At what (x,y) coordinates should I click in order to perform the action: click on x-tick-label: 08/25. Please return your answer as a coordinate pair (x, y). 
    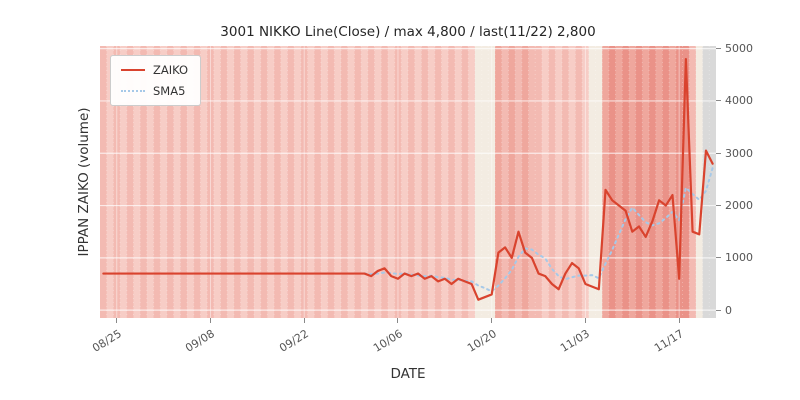
    Looking at the image, I should click on (106, 341).